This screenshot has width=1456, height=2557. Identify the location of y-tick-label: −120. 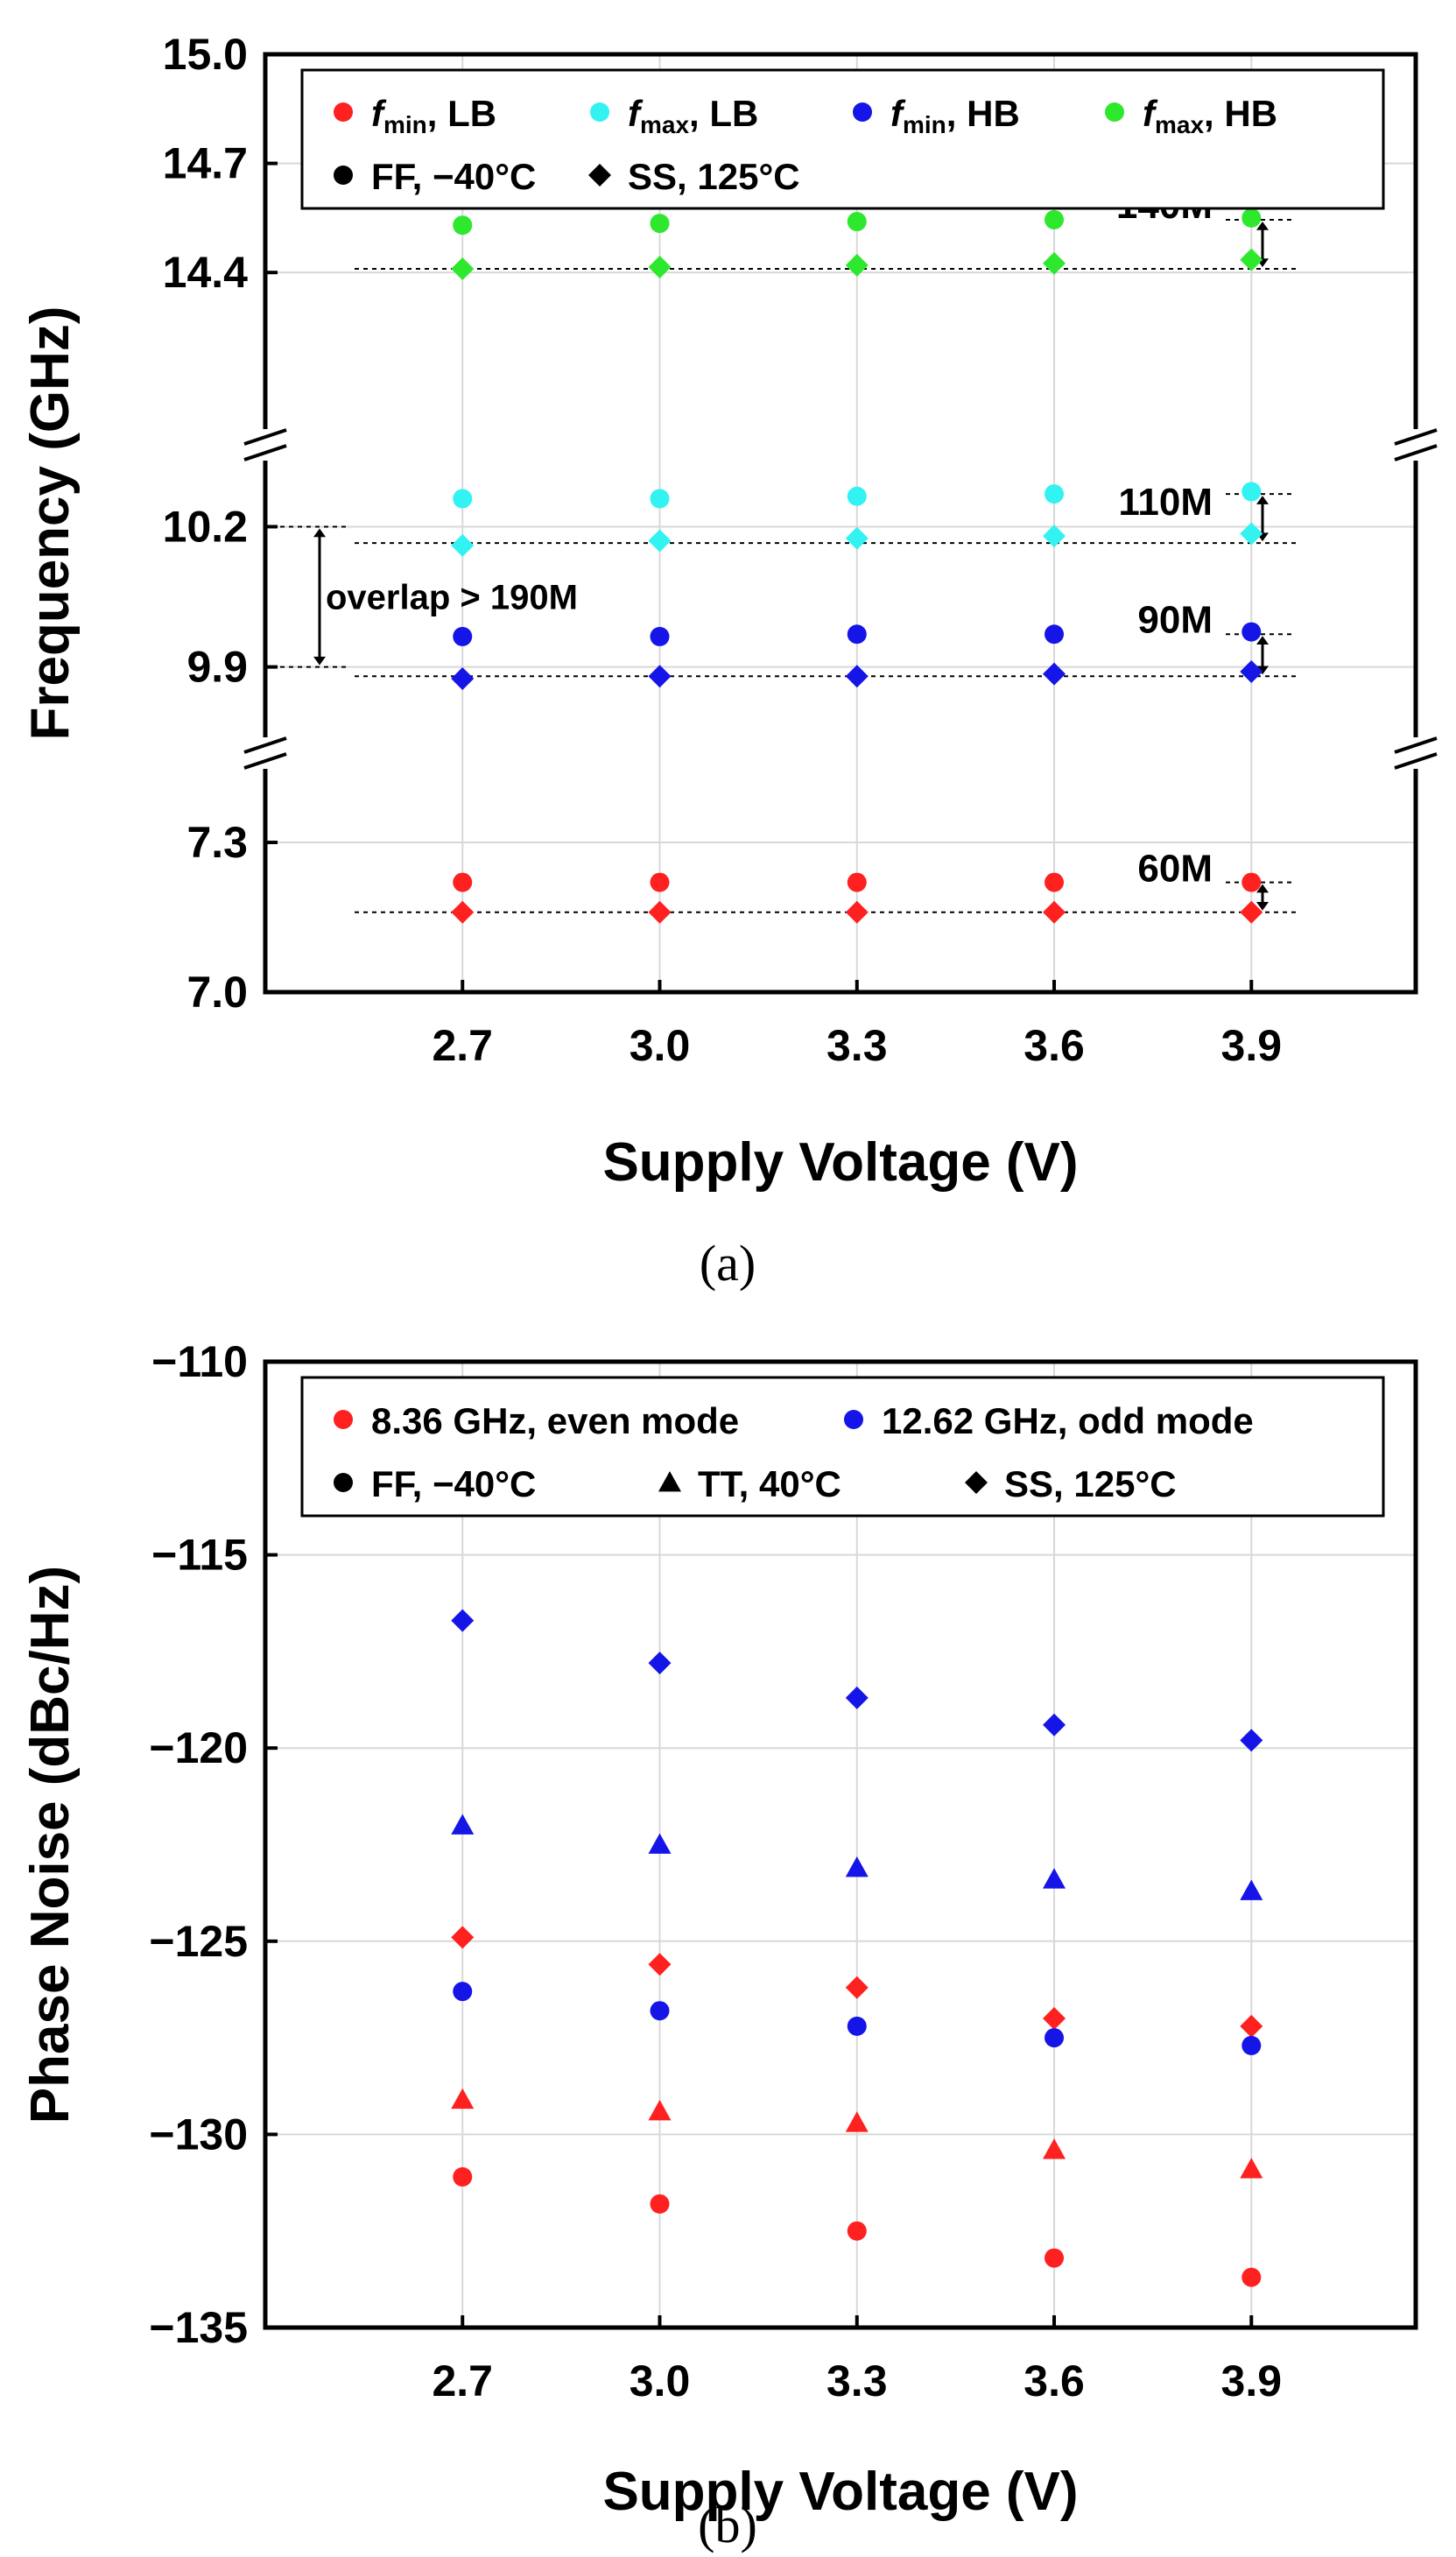
(198, 1748).